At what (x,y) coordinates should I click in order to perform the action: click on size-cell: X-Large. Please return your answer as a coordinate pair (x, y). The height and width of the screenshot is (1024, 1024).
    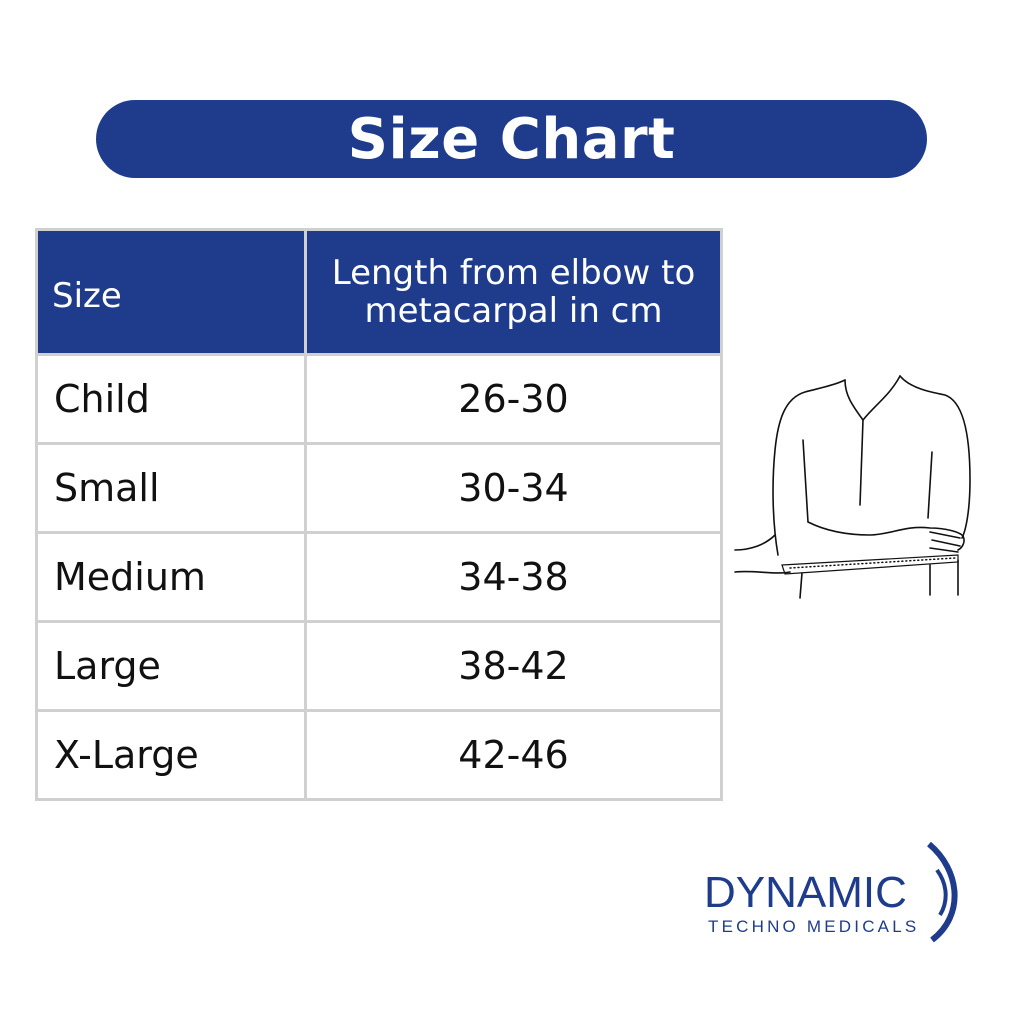
    Looking at the image, I should click on (171, 755).